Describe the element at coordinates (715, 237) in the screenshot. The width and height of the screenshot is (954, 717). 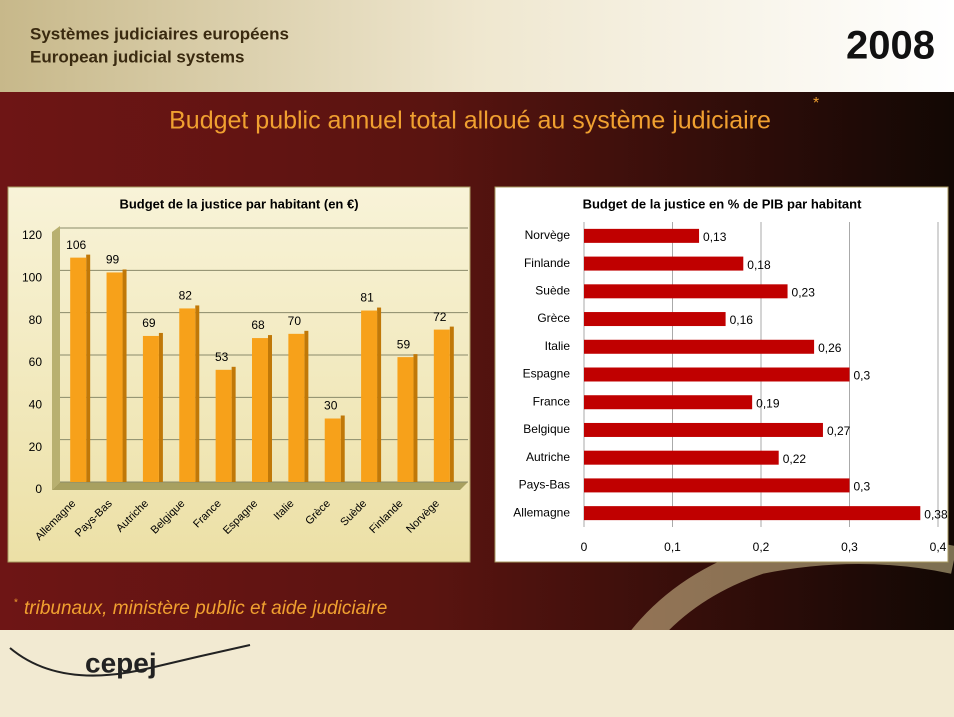
I see `data-label: 0,13` at that location.